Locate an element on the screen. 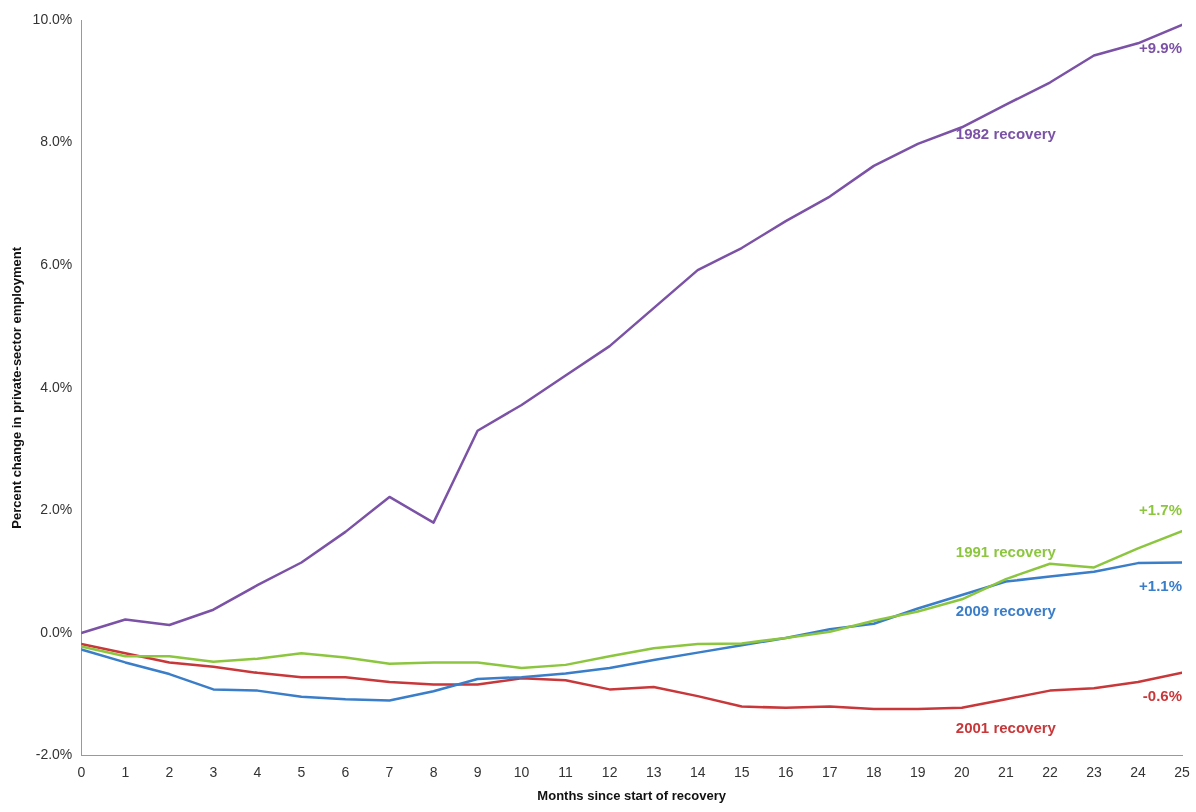 Image resolution: width=1196 pixels, height=812 pixels. data-label: +1.1% is located at coordinates (1160, 585).